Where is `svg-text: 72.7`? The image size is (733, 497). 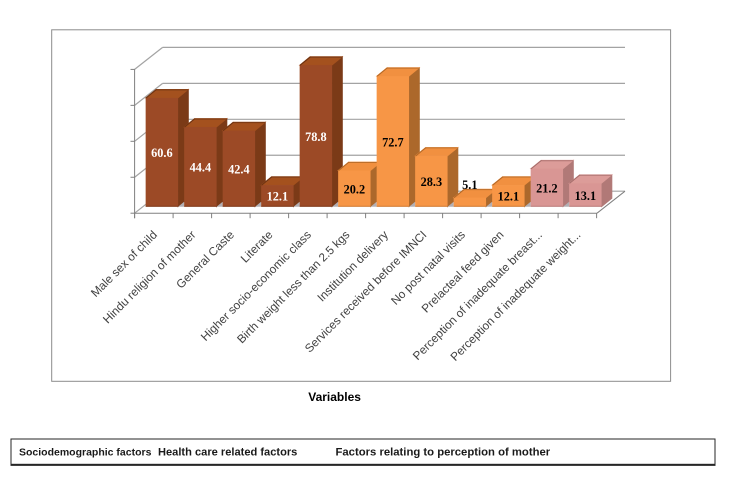 svg-text: 72.7 is located at coordinates (393, 142).